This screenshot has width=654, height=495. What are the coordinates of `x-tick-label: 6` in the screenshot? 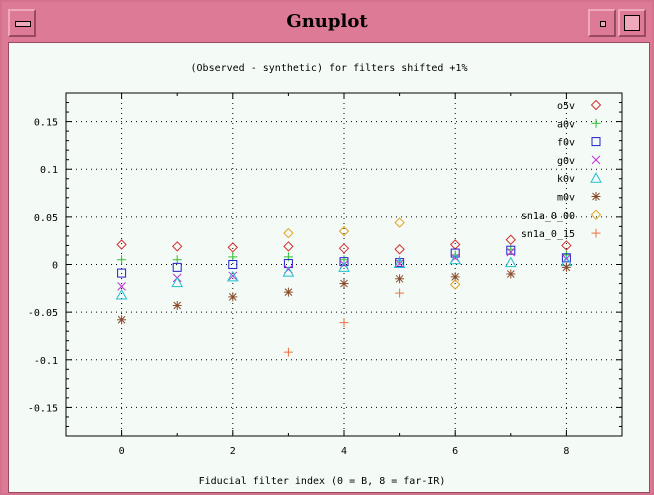 It's located at (455, 451).